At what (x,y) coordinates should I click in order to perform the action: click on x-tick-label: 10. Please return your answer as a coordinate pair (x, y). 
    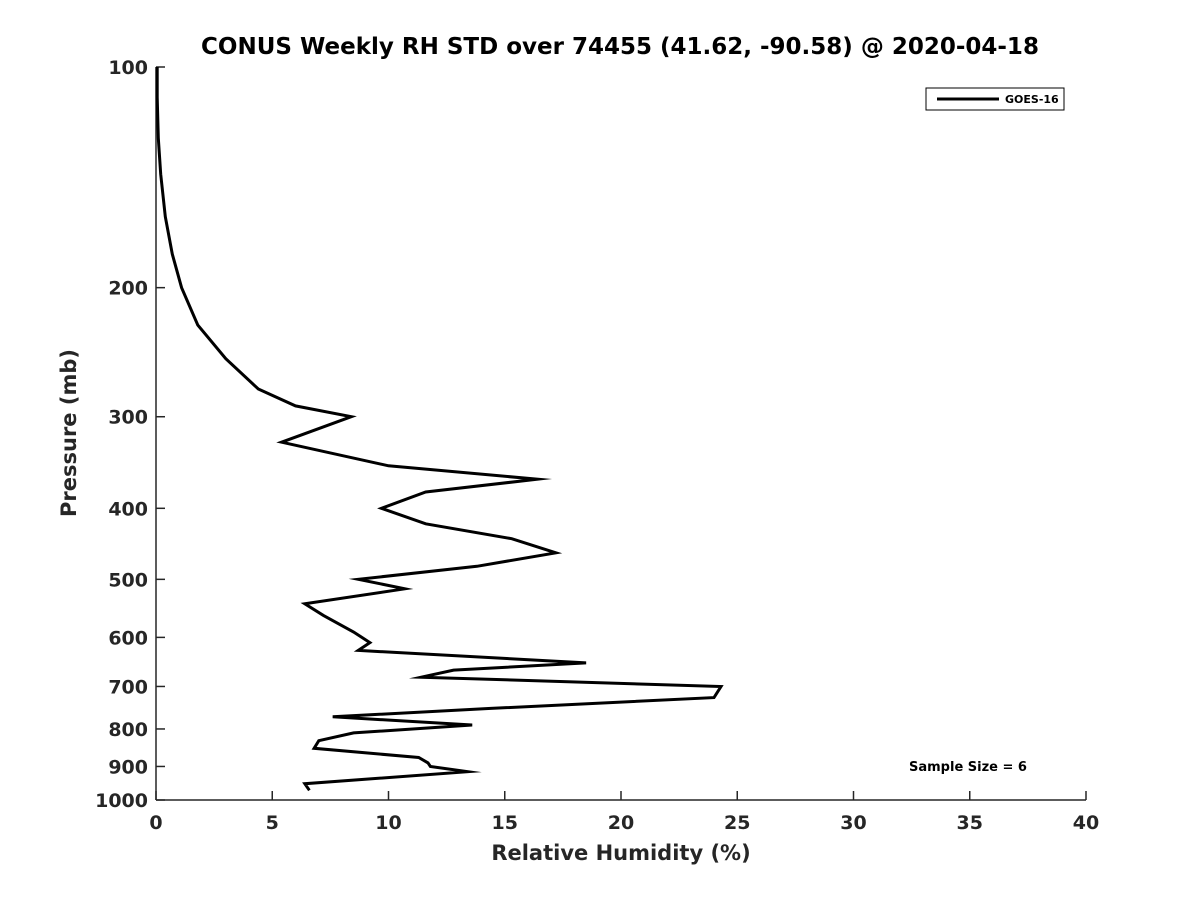
    Looking at the image, I should click on (388, 823).